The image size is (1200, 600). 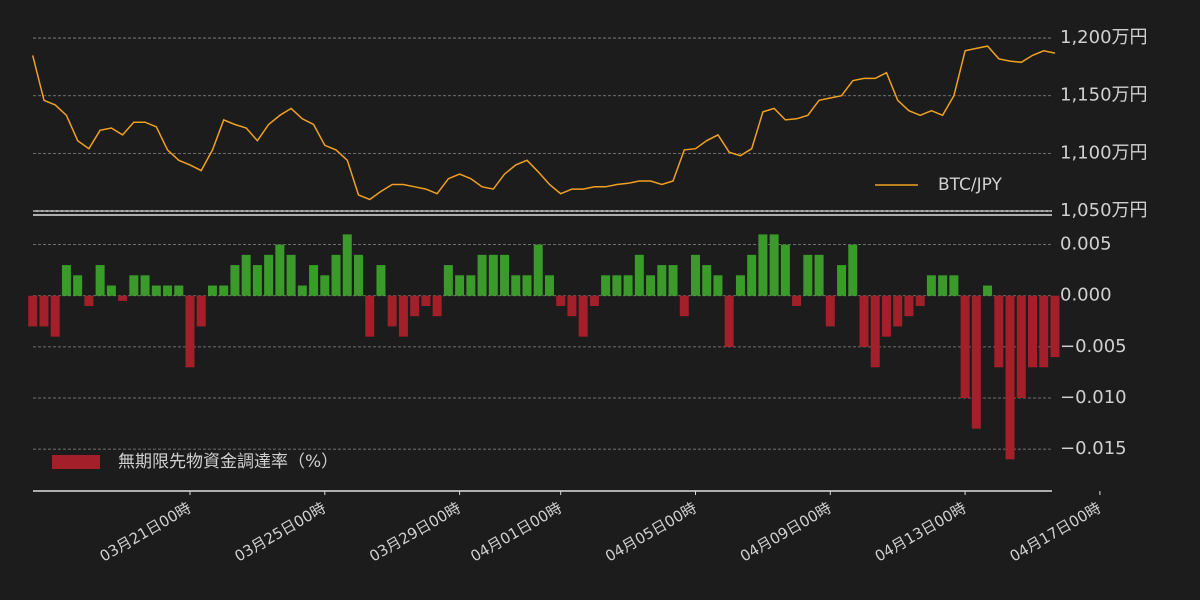 What do you see at coordinates (1104, 152) in the screenshot?
I see `y-tick-label: 1,100万円` at bounding box center [1104, 152].